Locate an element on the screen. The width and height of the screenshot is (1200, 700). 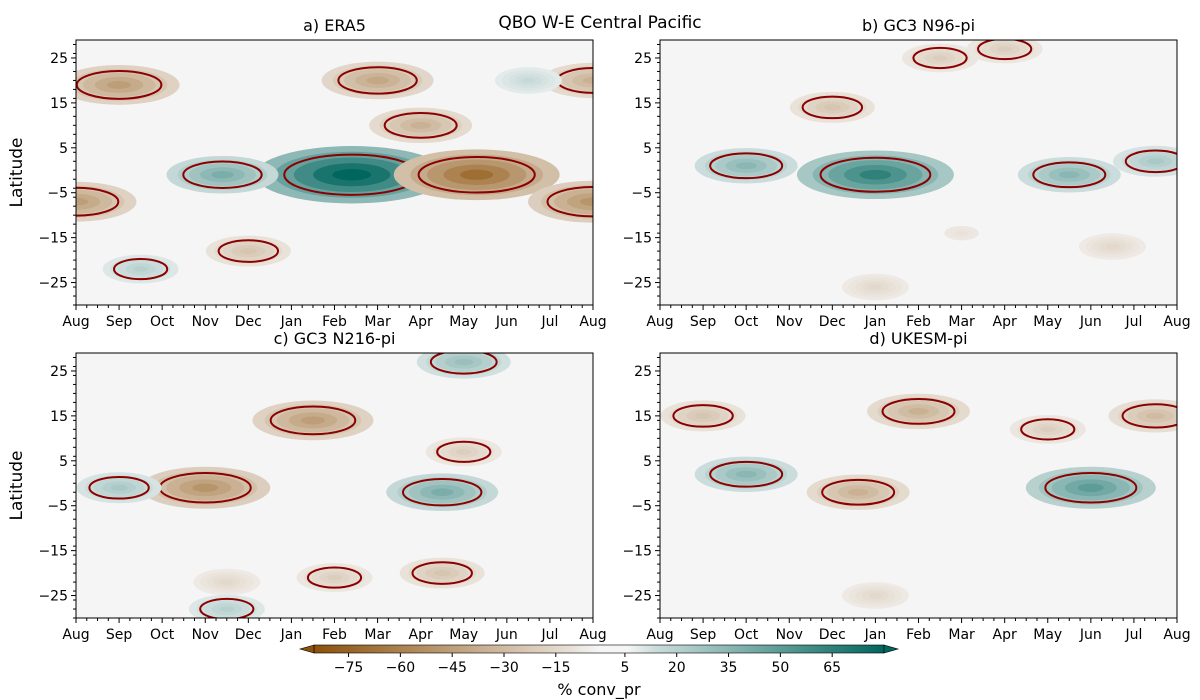
anomaly-field is located at coordinates (293, 485).